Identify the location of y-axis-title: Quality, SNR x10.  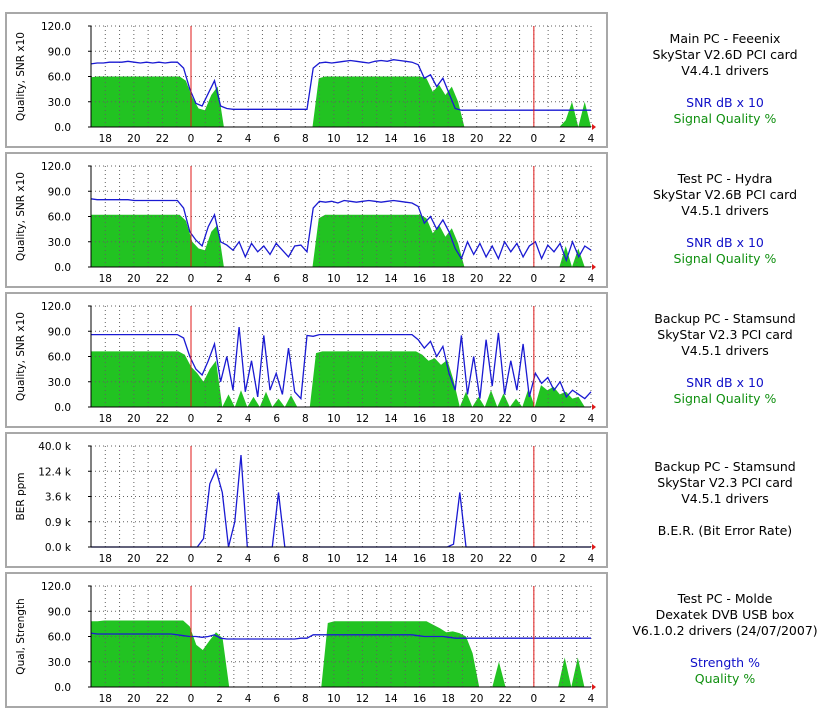
(21, 356).